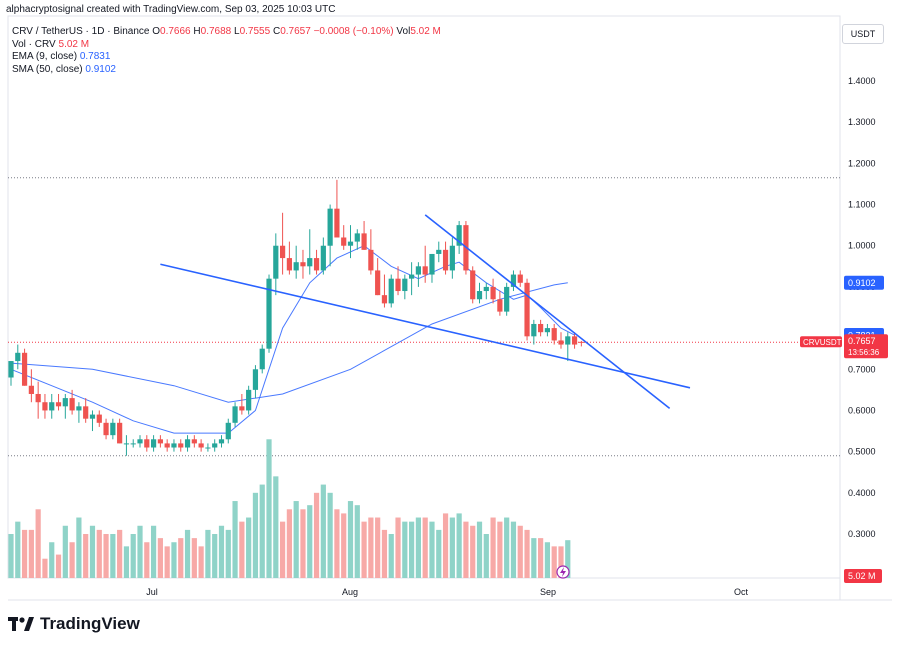  Describe the element at coordinates (226, 70) in the screenshot. I see `sma-indicator-row: SMA (50, close) 0.9102` at that location.